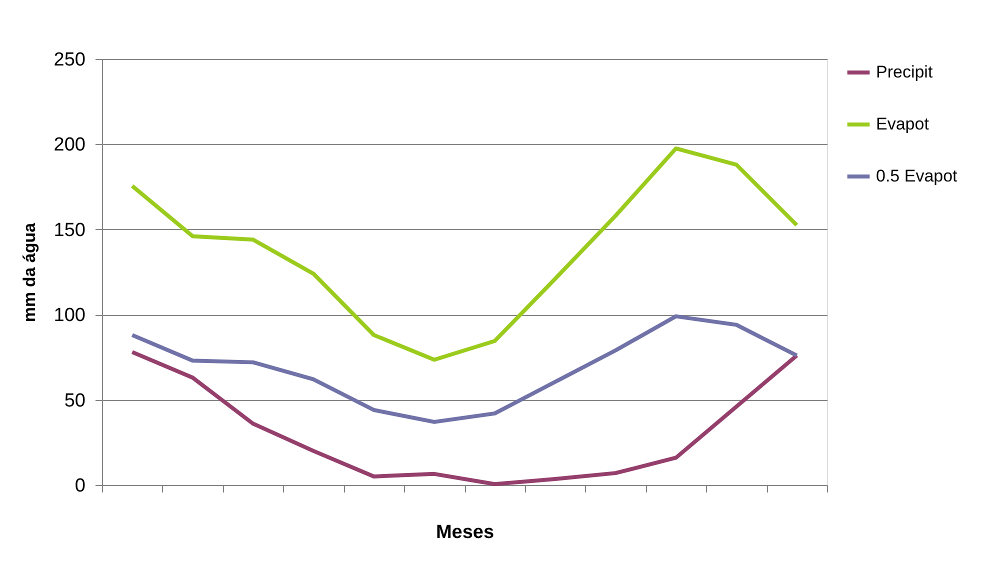  Describe the element at coordinates (70, 230) in the screenshot. I see `y-tick-label: 150` at that location.